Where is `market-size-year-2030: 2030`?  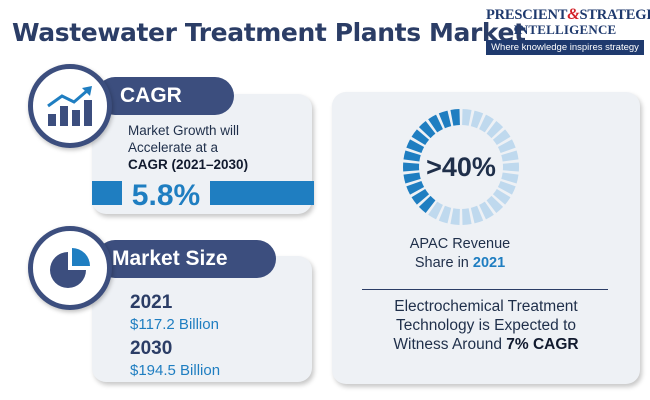 market-size-year-2030: 2030 is located at coordinates (151, 348).